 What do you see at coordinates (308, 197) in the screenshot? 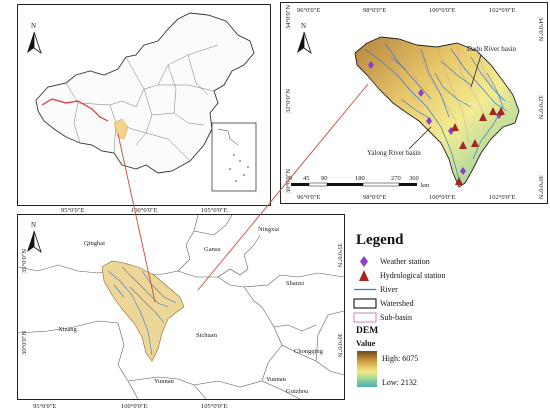
I see `tick-bottom-1: 96°0'0"E` at bounding box center [308, 197].